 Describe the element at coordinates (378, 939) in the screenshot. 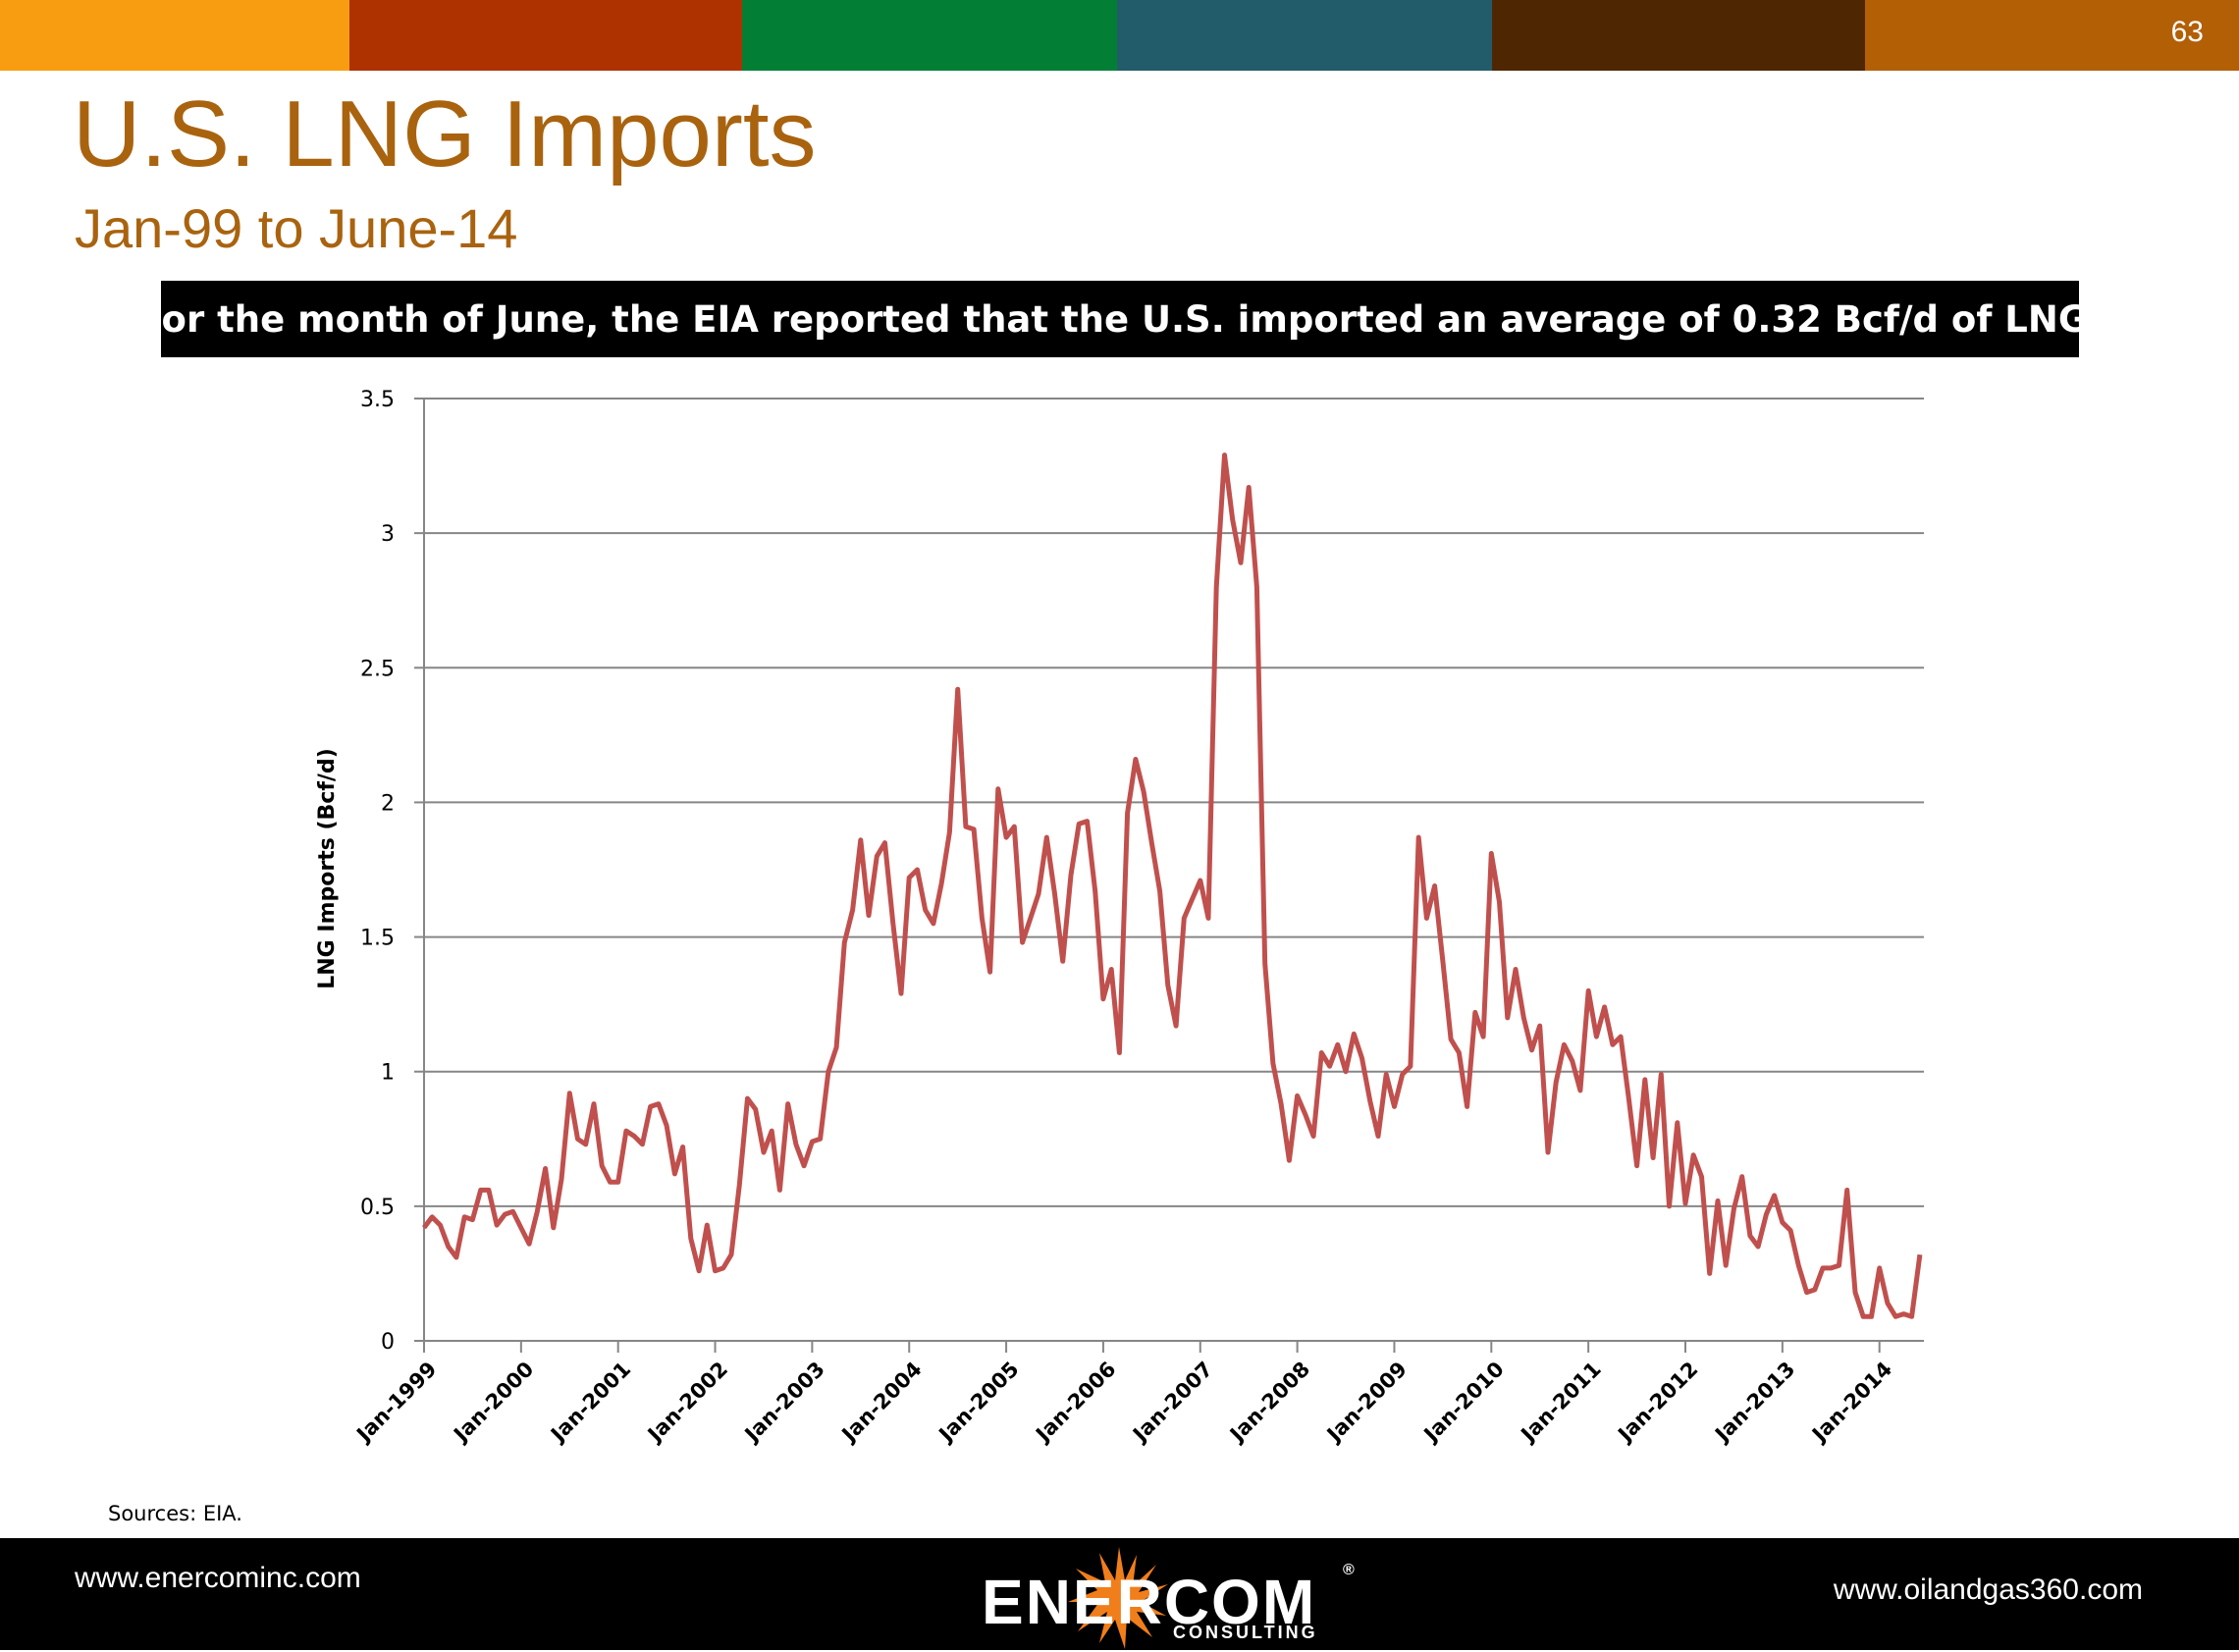

I see `y-tick-label: 1.5` at that location.